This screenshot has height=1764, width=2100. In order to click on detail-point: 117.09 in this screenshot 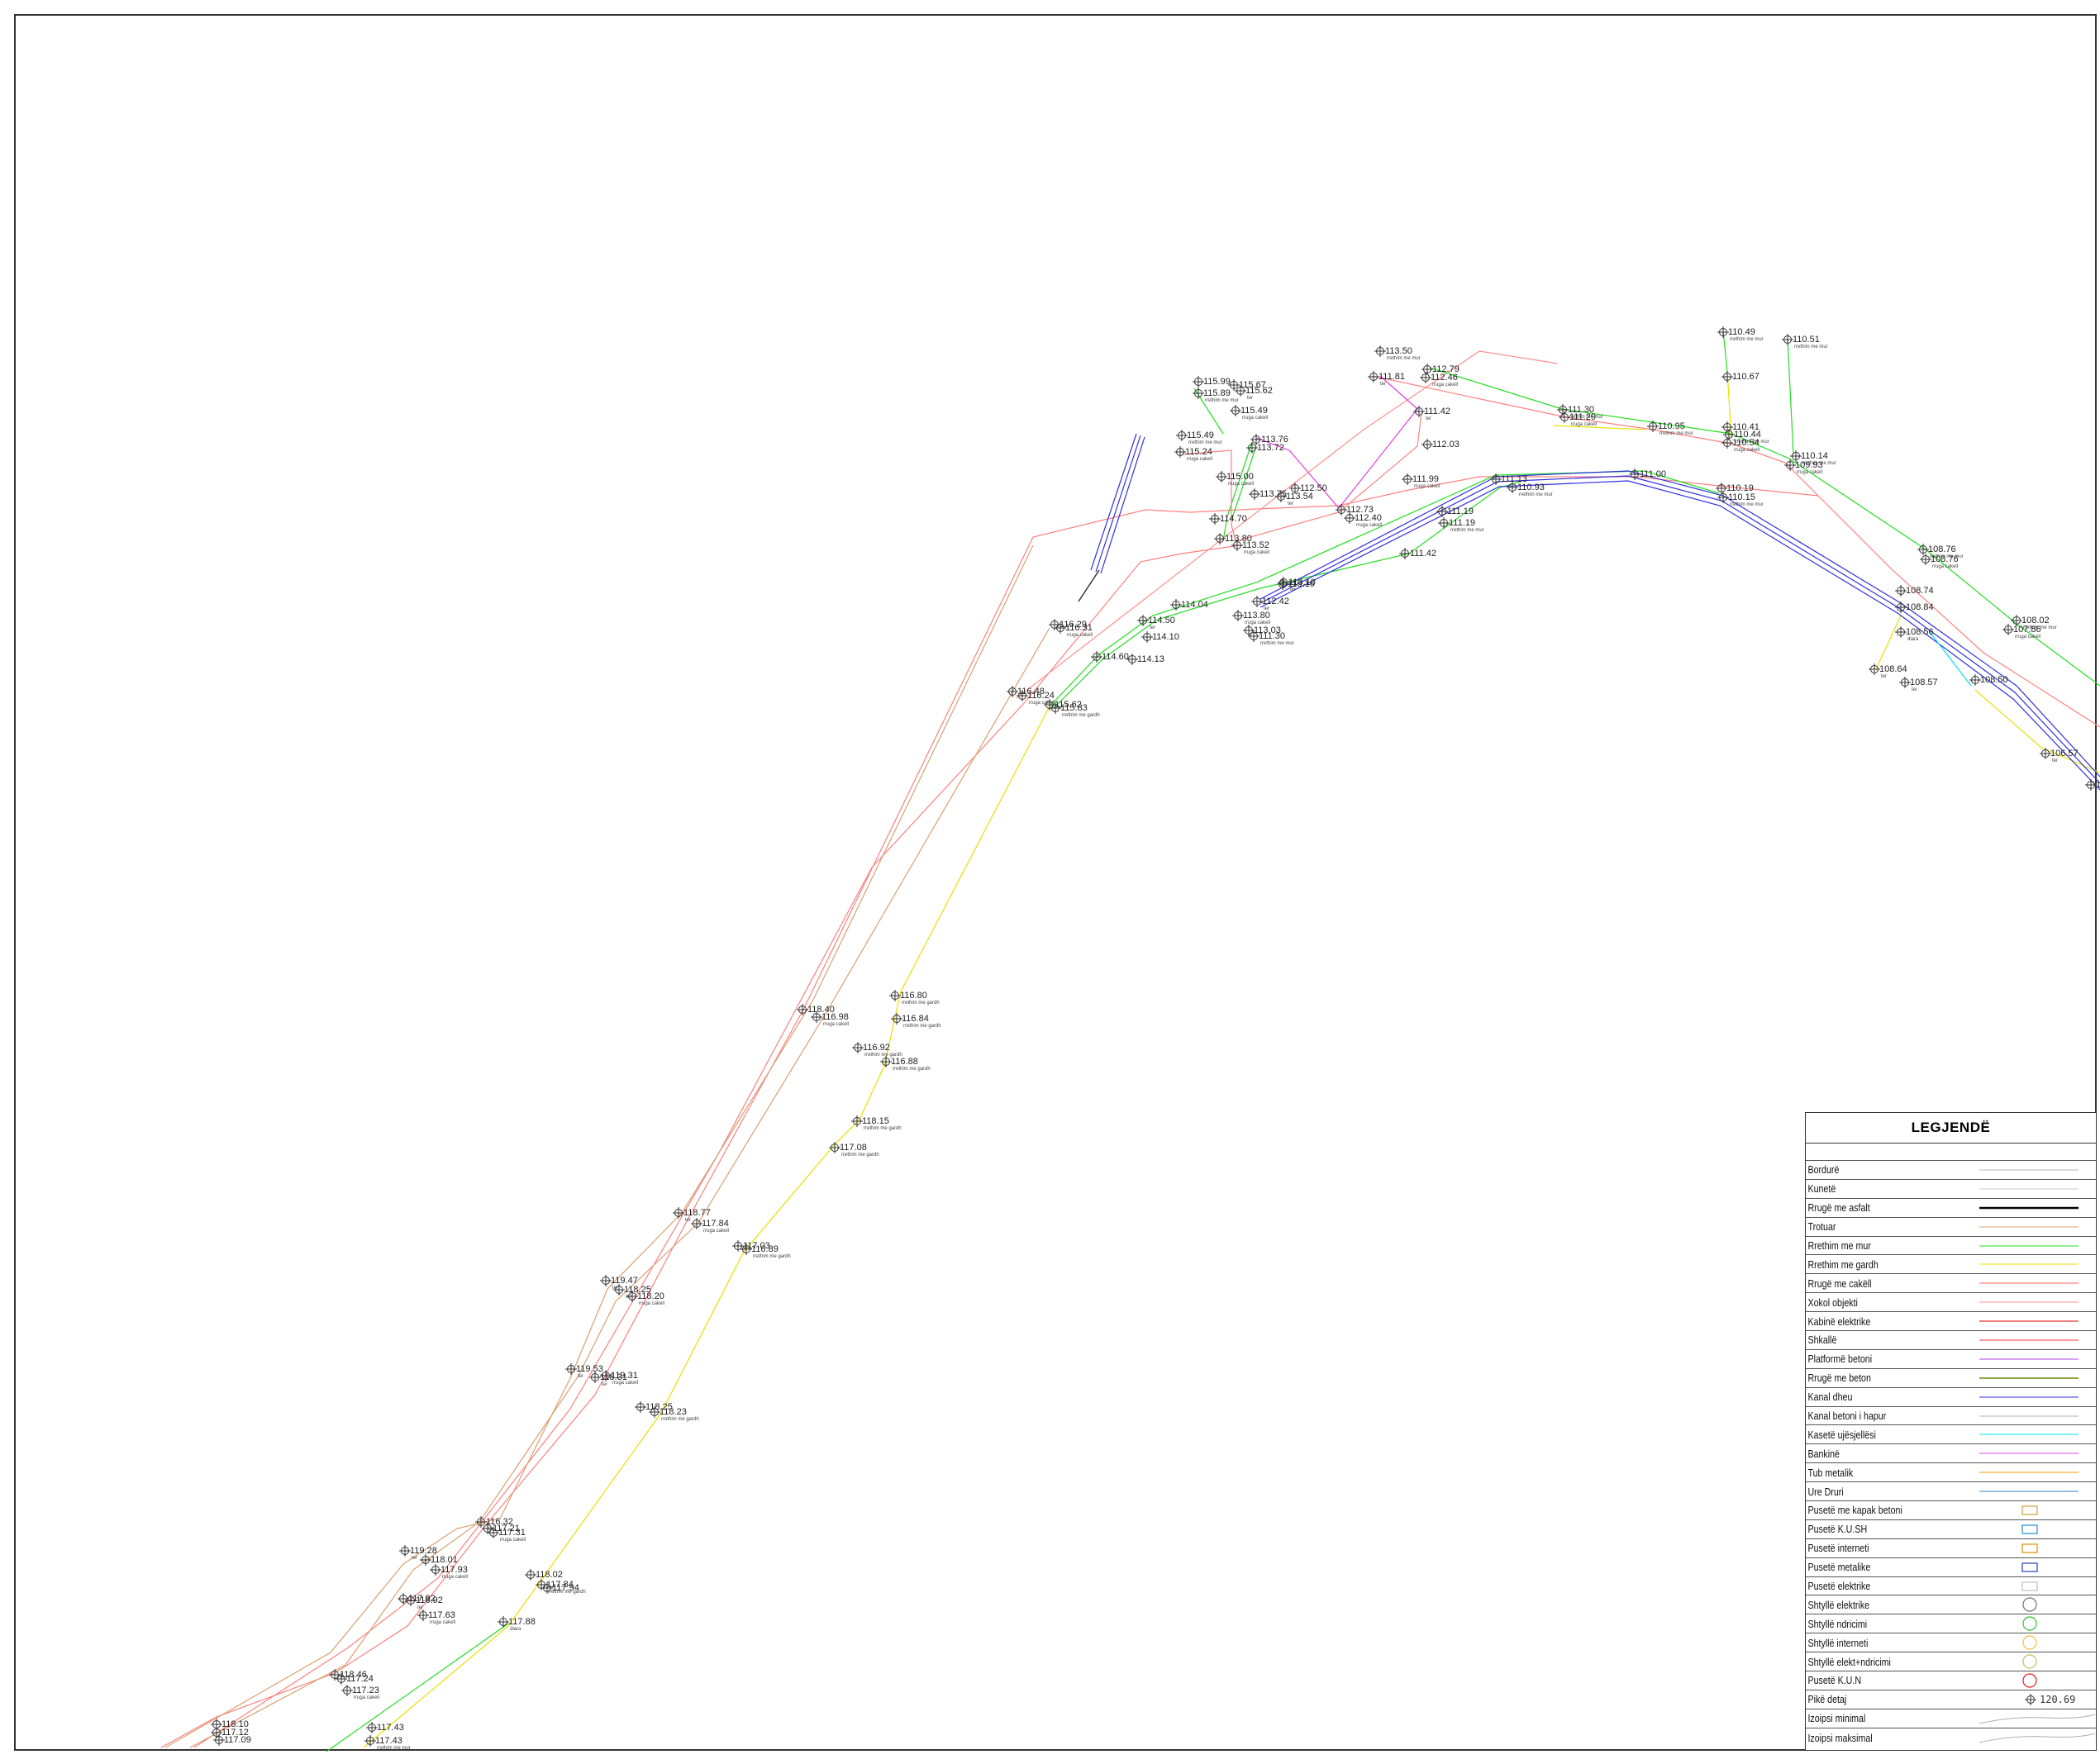, I will do `click(232, 1740)`.